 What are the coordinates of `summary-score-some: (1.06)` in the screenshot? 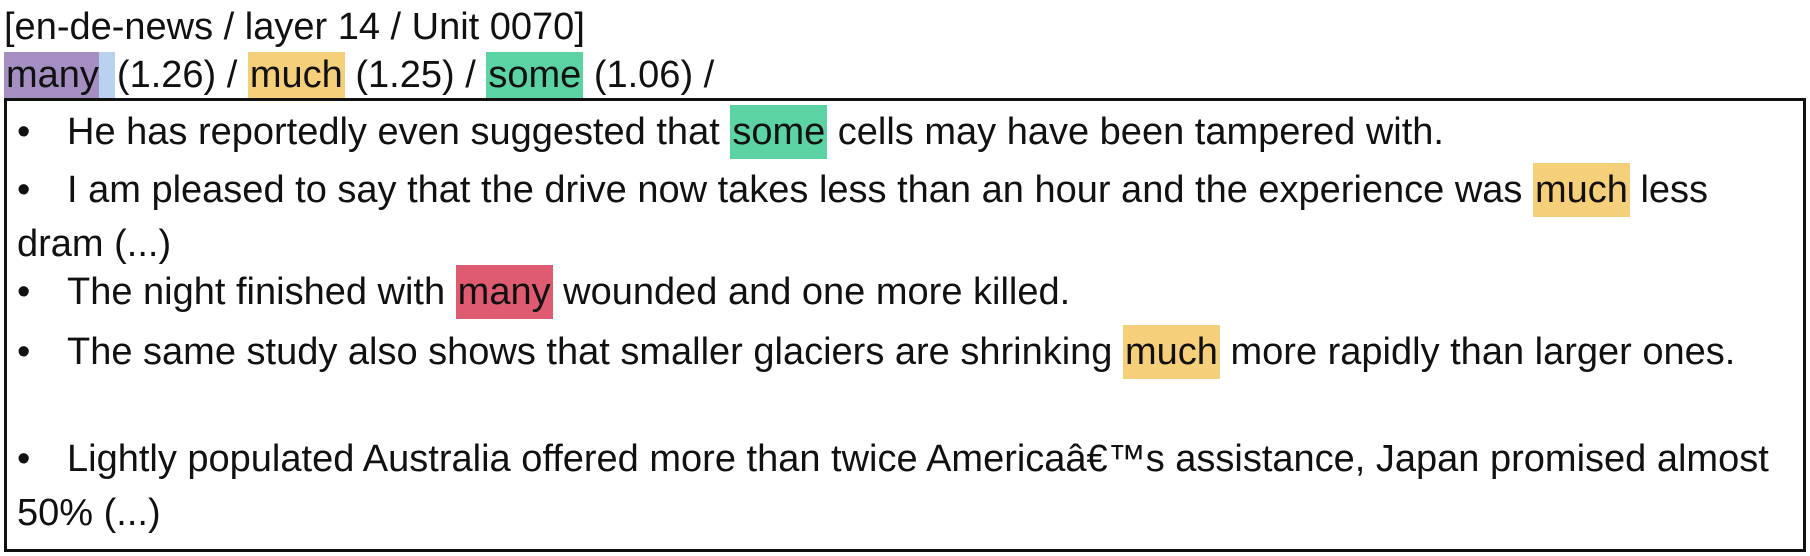 It's located at (643, 75).